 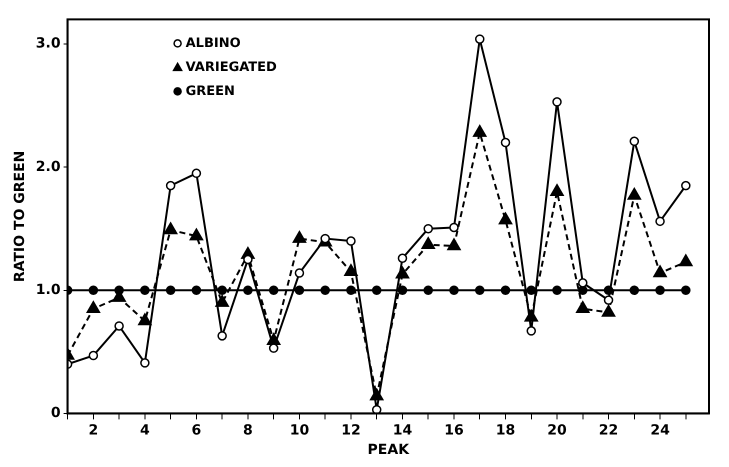 What do you see at coordinates (20, 216) in the screenshot?
I see `y-axis-title: RATIO TO GREEN` at bounding box center [20, 216].